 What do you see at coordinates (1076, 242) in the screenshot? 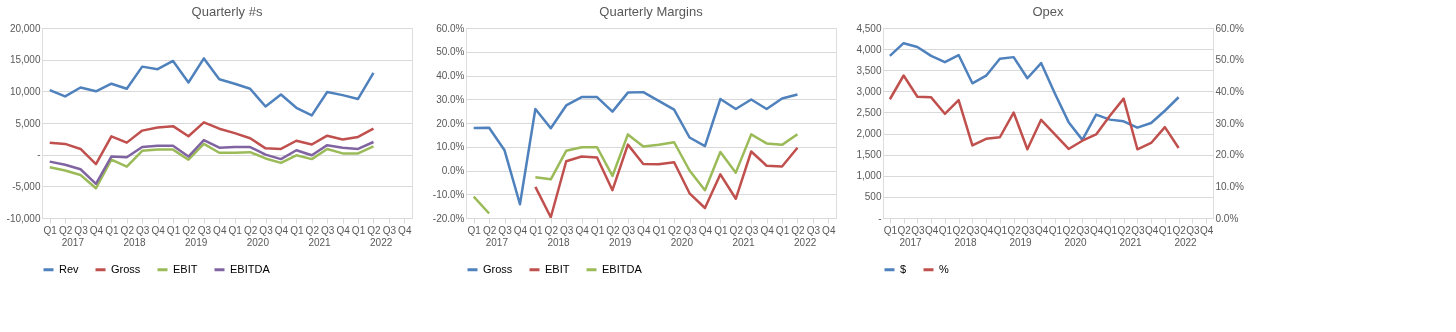
I see `text: 2020` at bounding box center [1076, 242].